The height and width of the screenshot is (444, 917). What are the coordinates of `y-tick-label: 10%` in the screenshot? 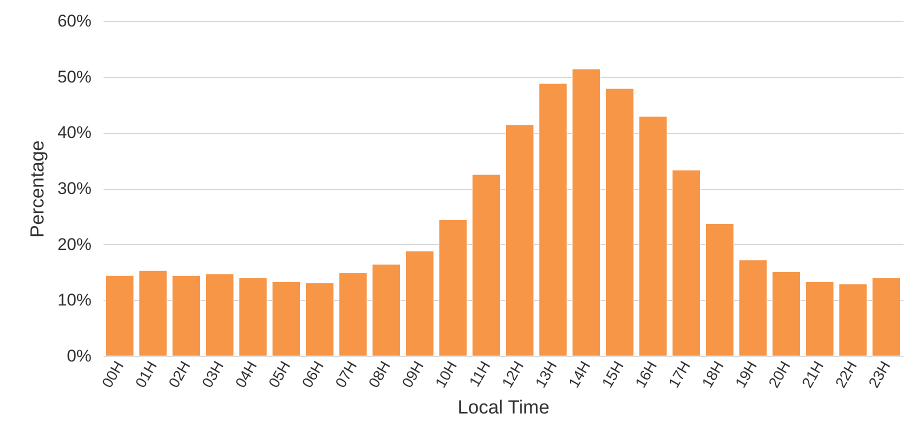 It's located at (74, 300).